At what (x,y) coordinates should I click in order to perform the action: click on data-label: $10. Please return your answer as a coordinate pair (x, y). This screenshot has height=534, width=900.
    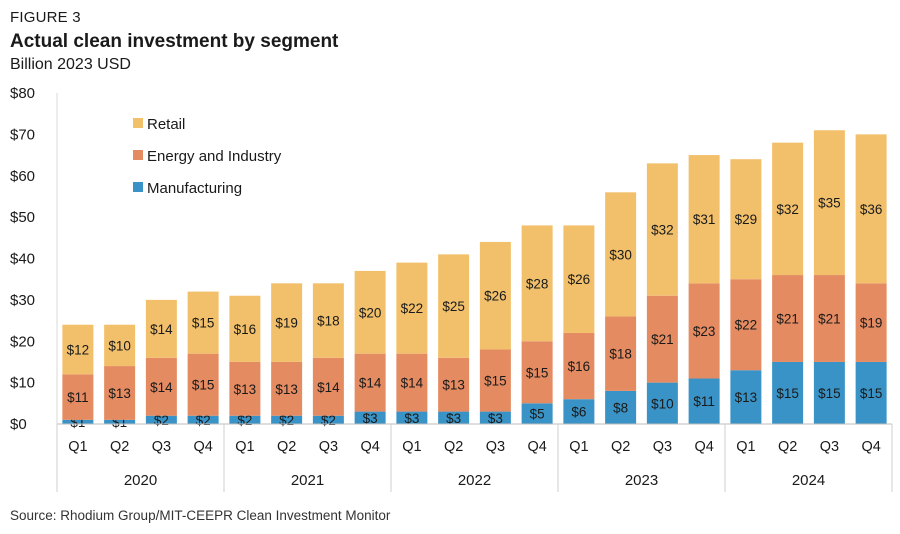
    Looking at the image, I should click on (662, 403).